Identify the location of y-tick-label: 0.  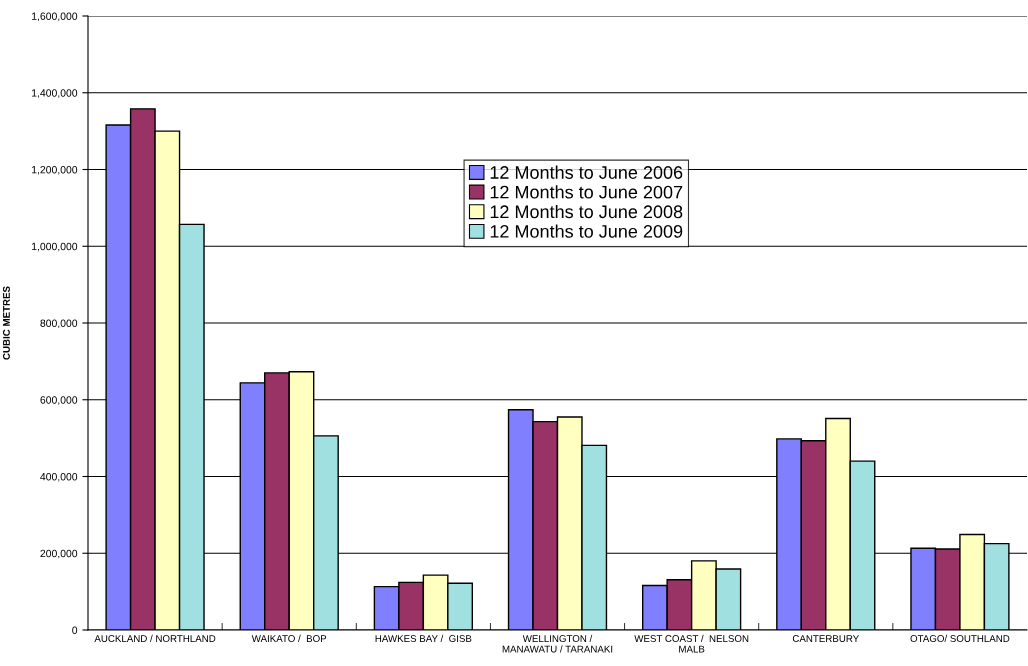
(75, 630).